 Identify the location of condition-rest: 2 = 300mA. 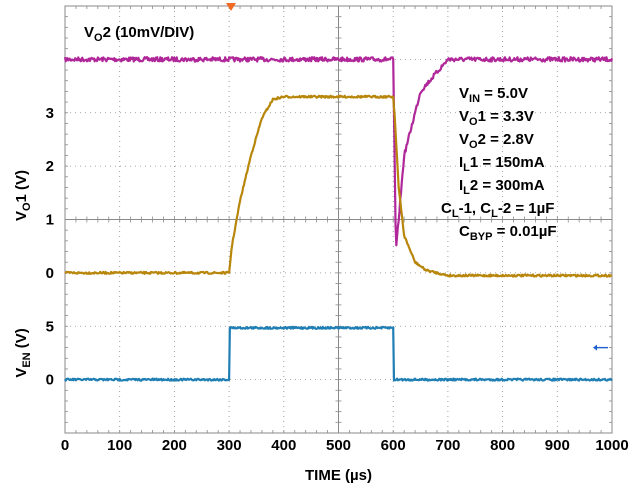
(507, 185).